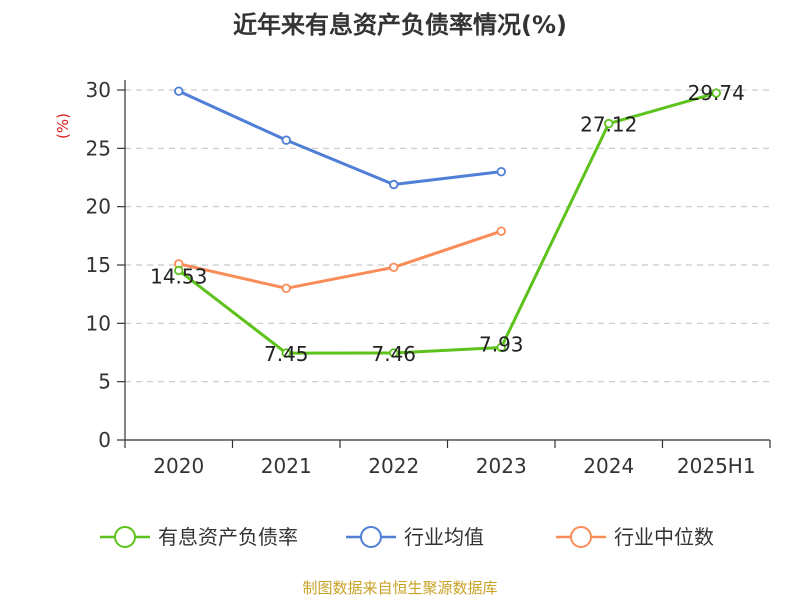 This screenshot has width=800, height=600. Describe the element at coordinates (716, 466) in the screenshot. I see `x-tick-label: 2025H1` at that location.